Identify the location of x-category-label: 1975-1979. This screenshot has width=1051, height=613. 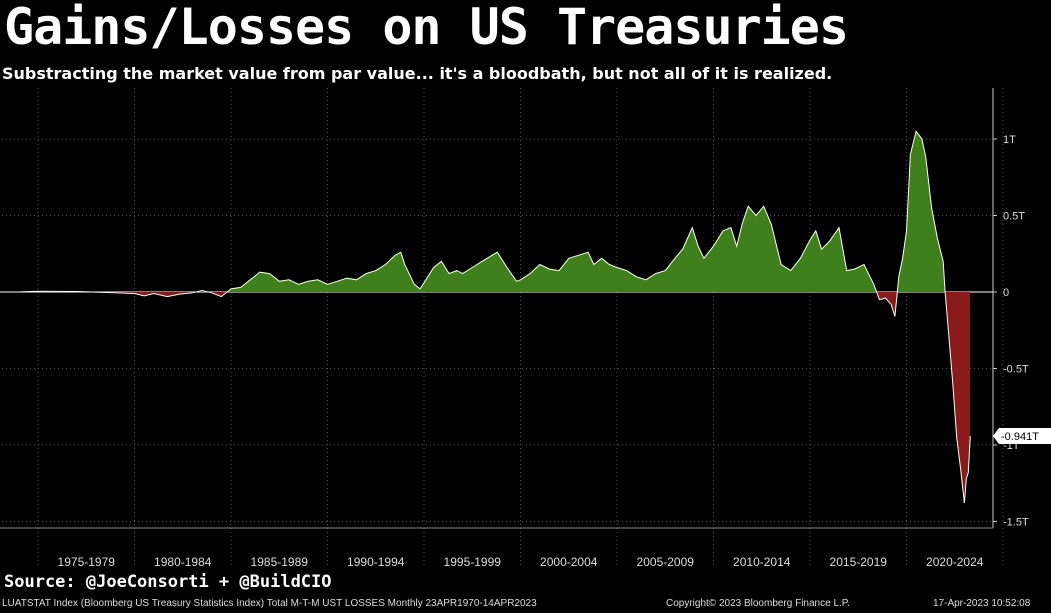
(87, 561).